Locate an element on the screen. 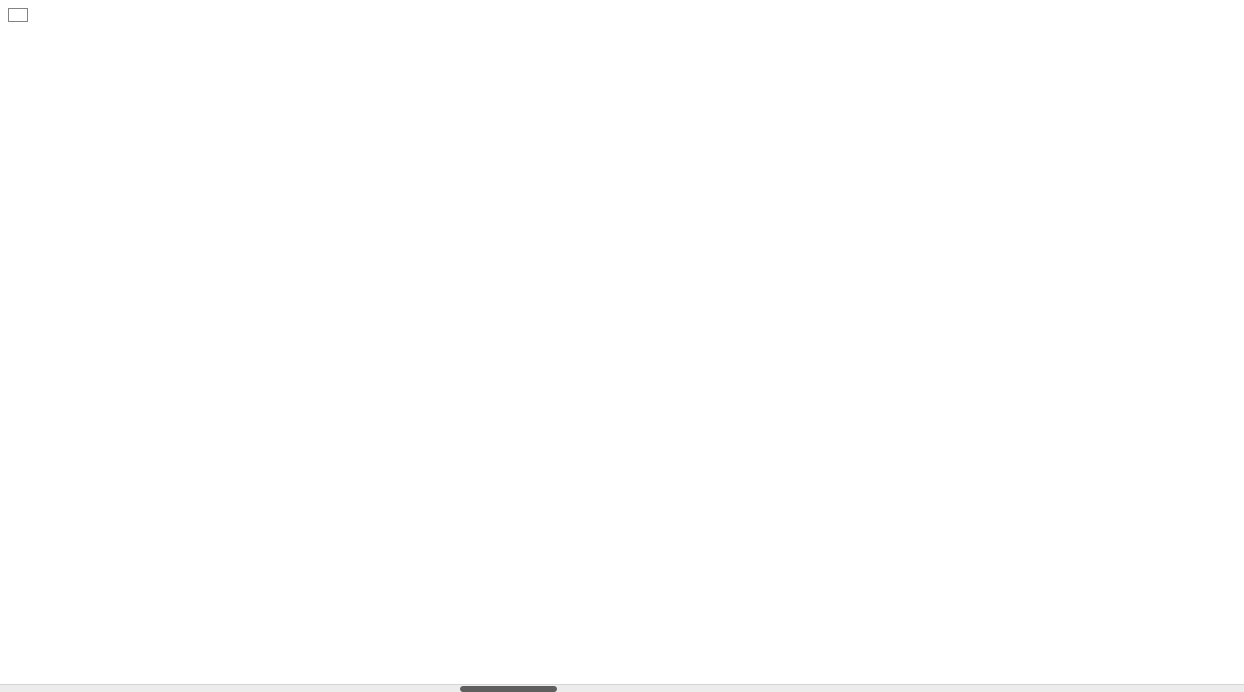  macd-indicator-header is located at coordinates (15, 461).